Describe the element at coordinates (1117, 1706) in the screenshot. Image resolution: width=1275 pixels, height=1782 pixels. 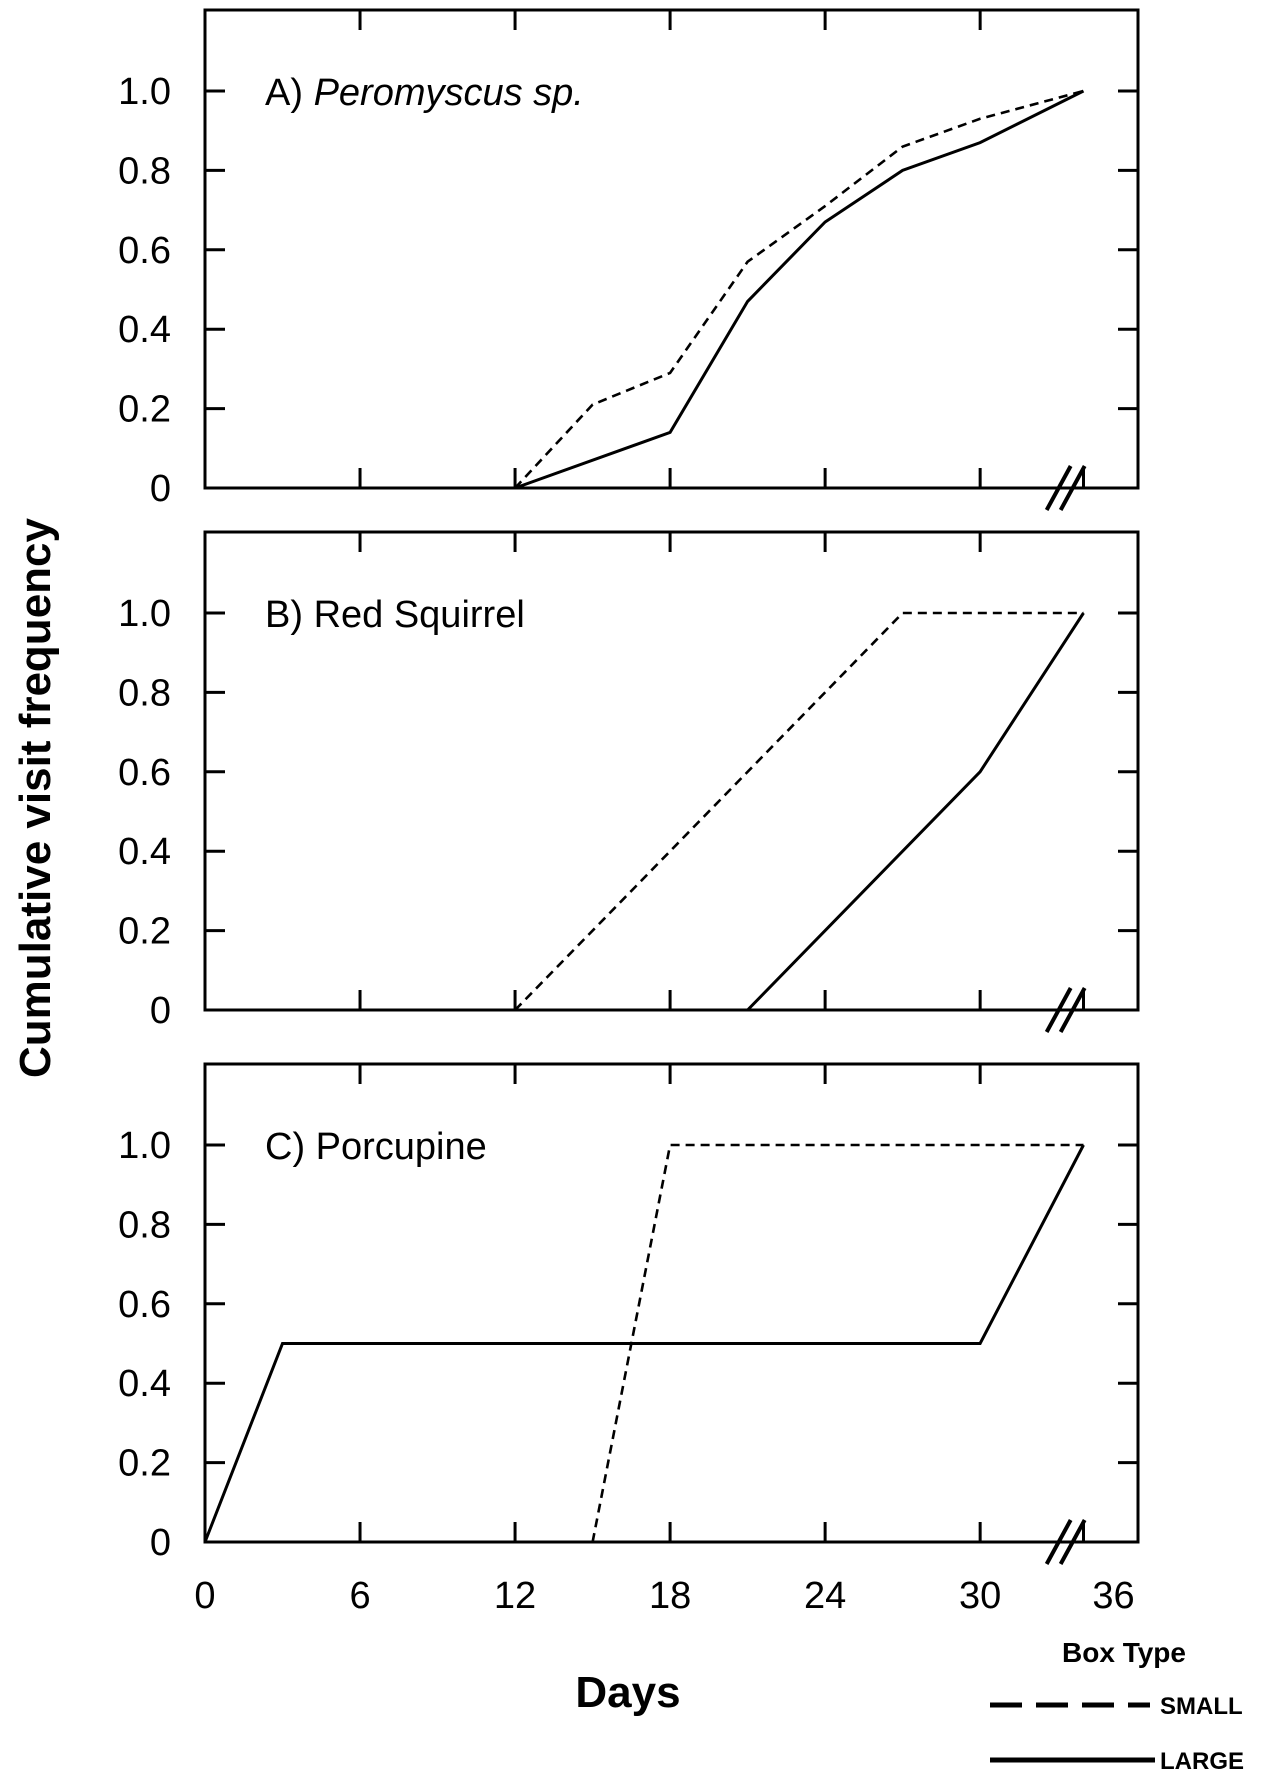
I see `legend: Box Type SMALL LARGE` at that location.